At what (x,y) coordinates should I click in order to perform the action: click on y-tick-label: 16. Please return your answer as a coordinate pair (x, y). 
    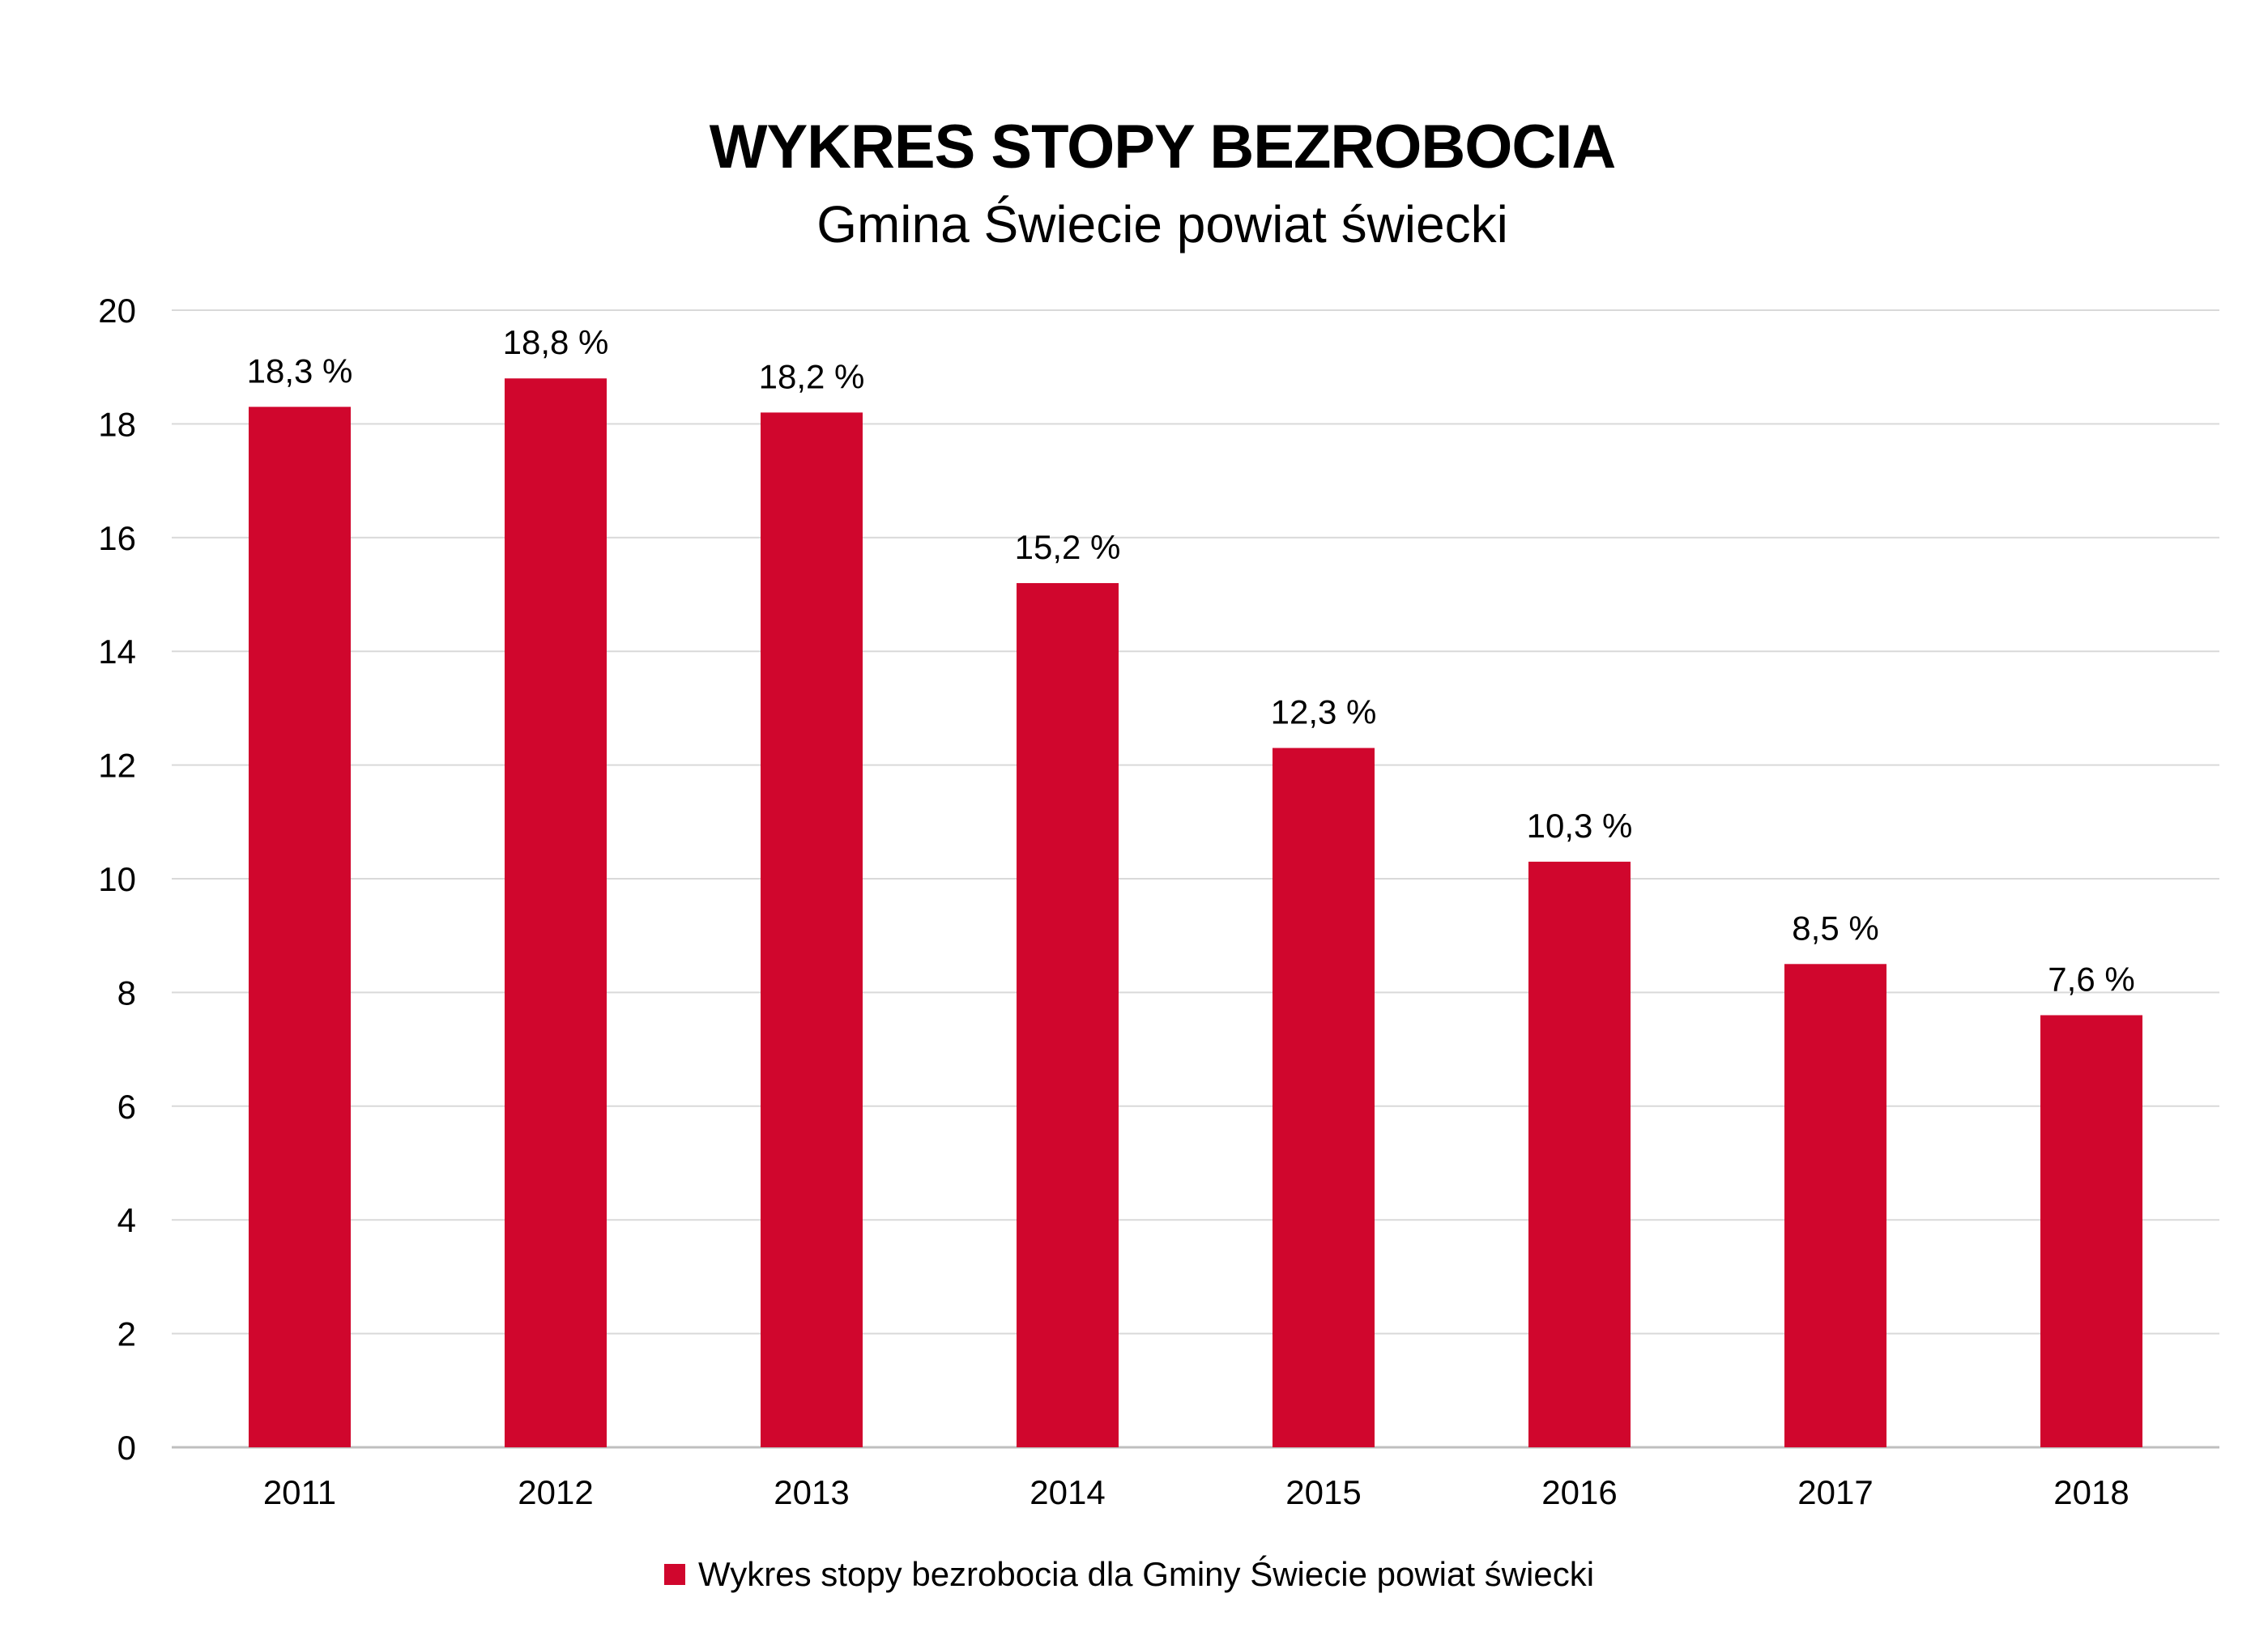
    Looking at the image, I should click on (117, 538).